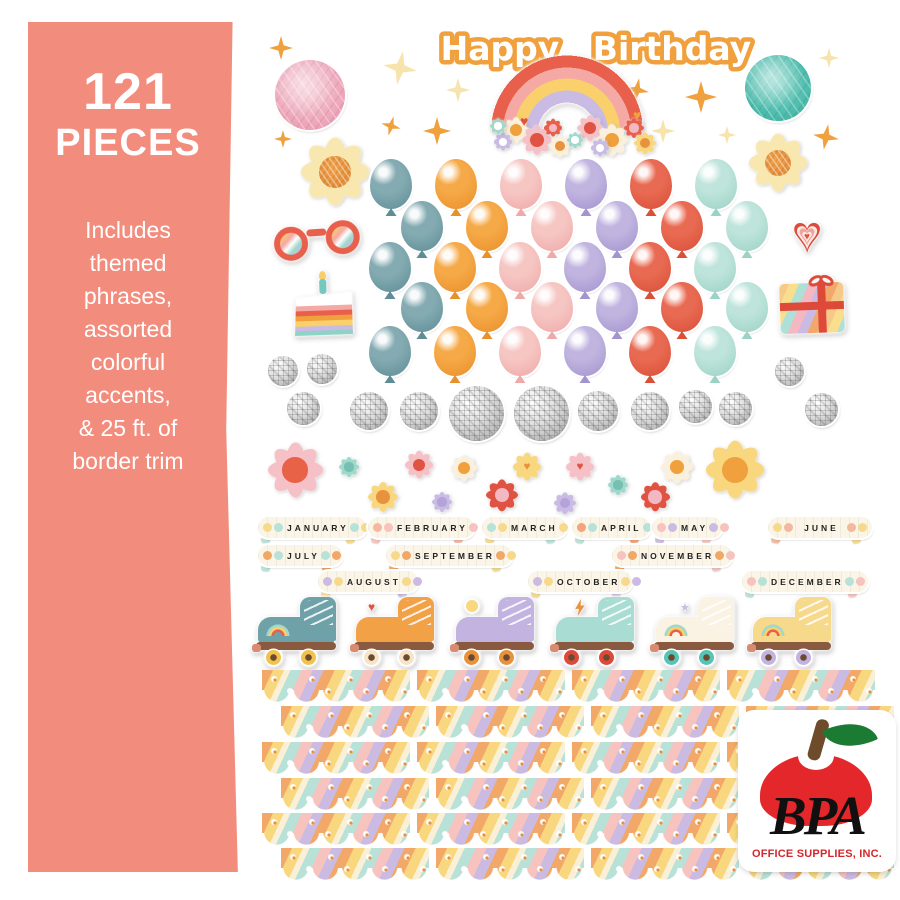  Describe the element at coordinates (318, 612) in the screenshot. I see `skate-laces` at that location.